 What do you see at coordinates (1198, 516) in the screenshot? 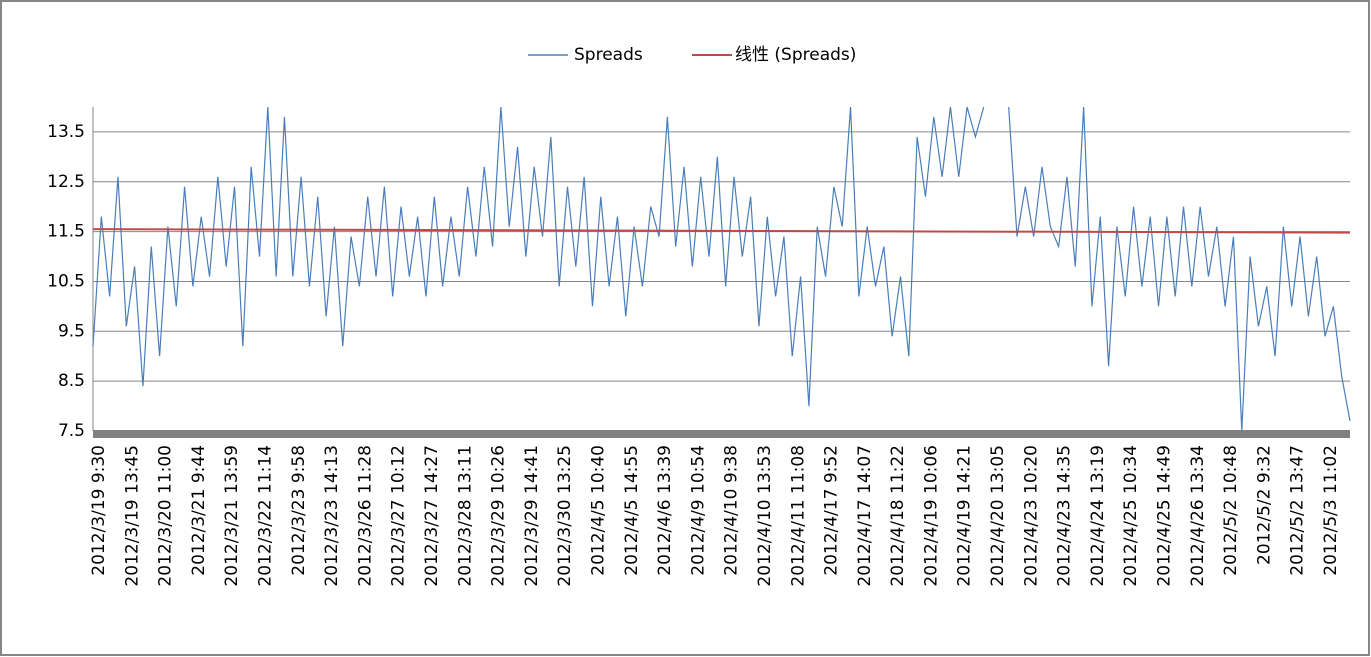
I see `x-tick-label: 2012/4/26 13:34` at bounding box center [1198, 516].